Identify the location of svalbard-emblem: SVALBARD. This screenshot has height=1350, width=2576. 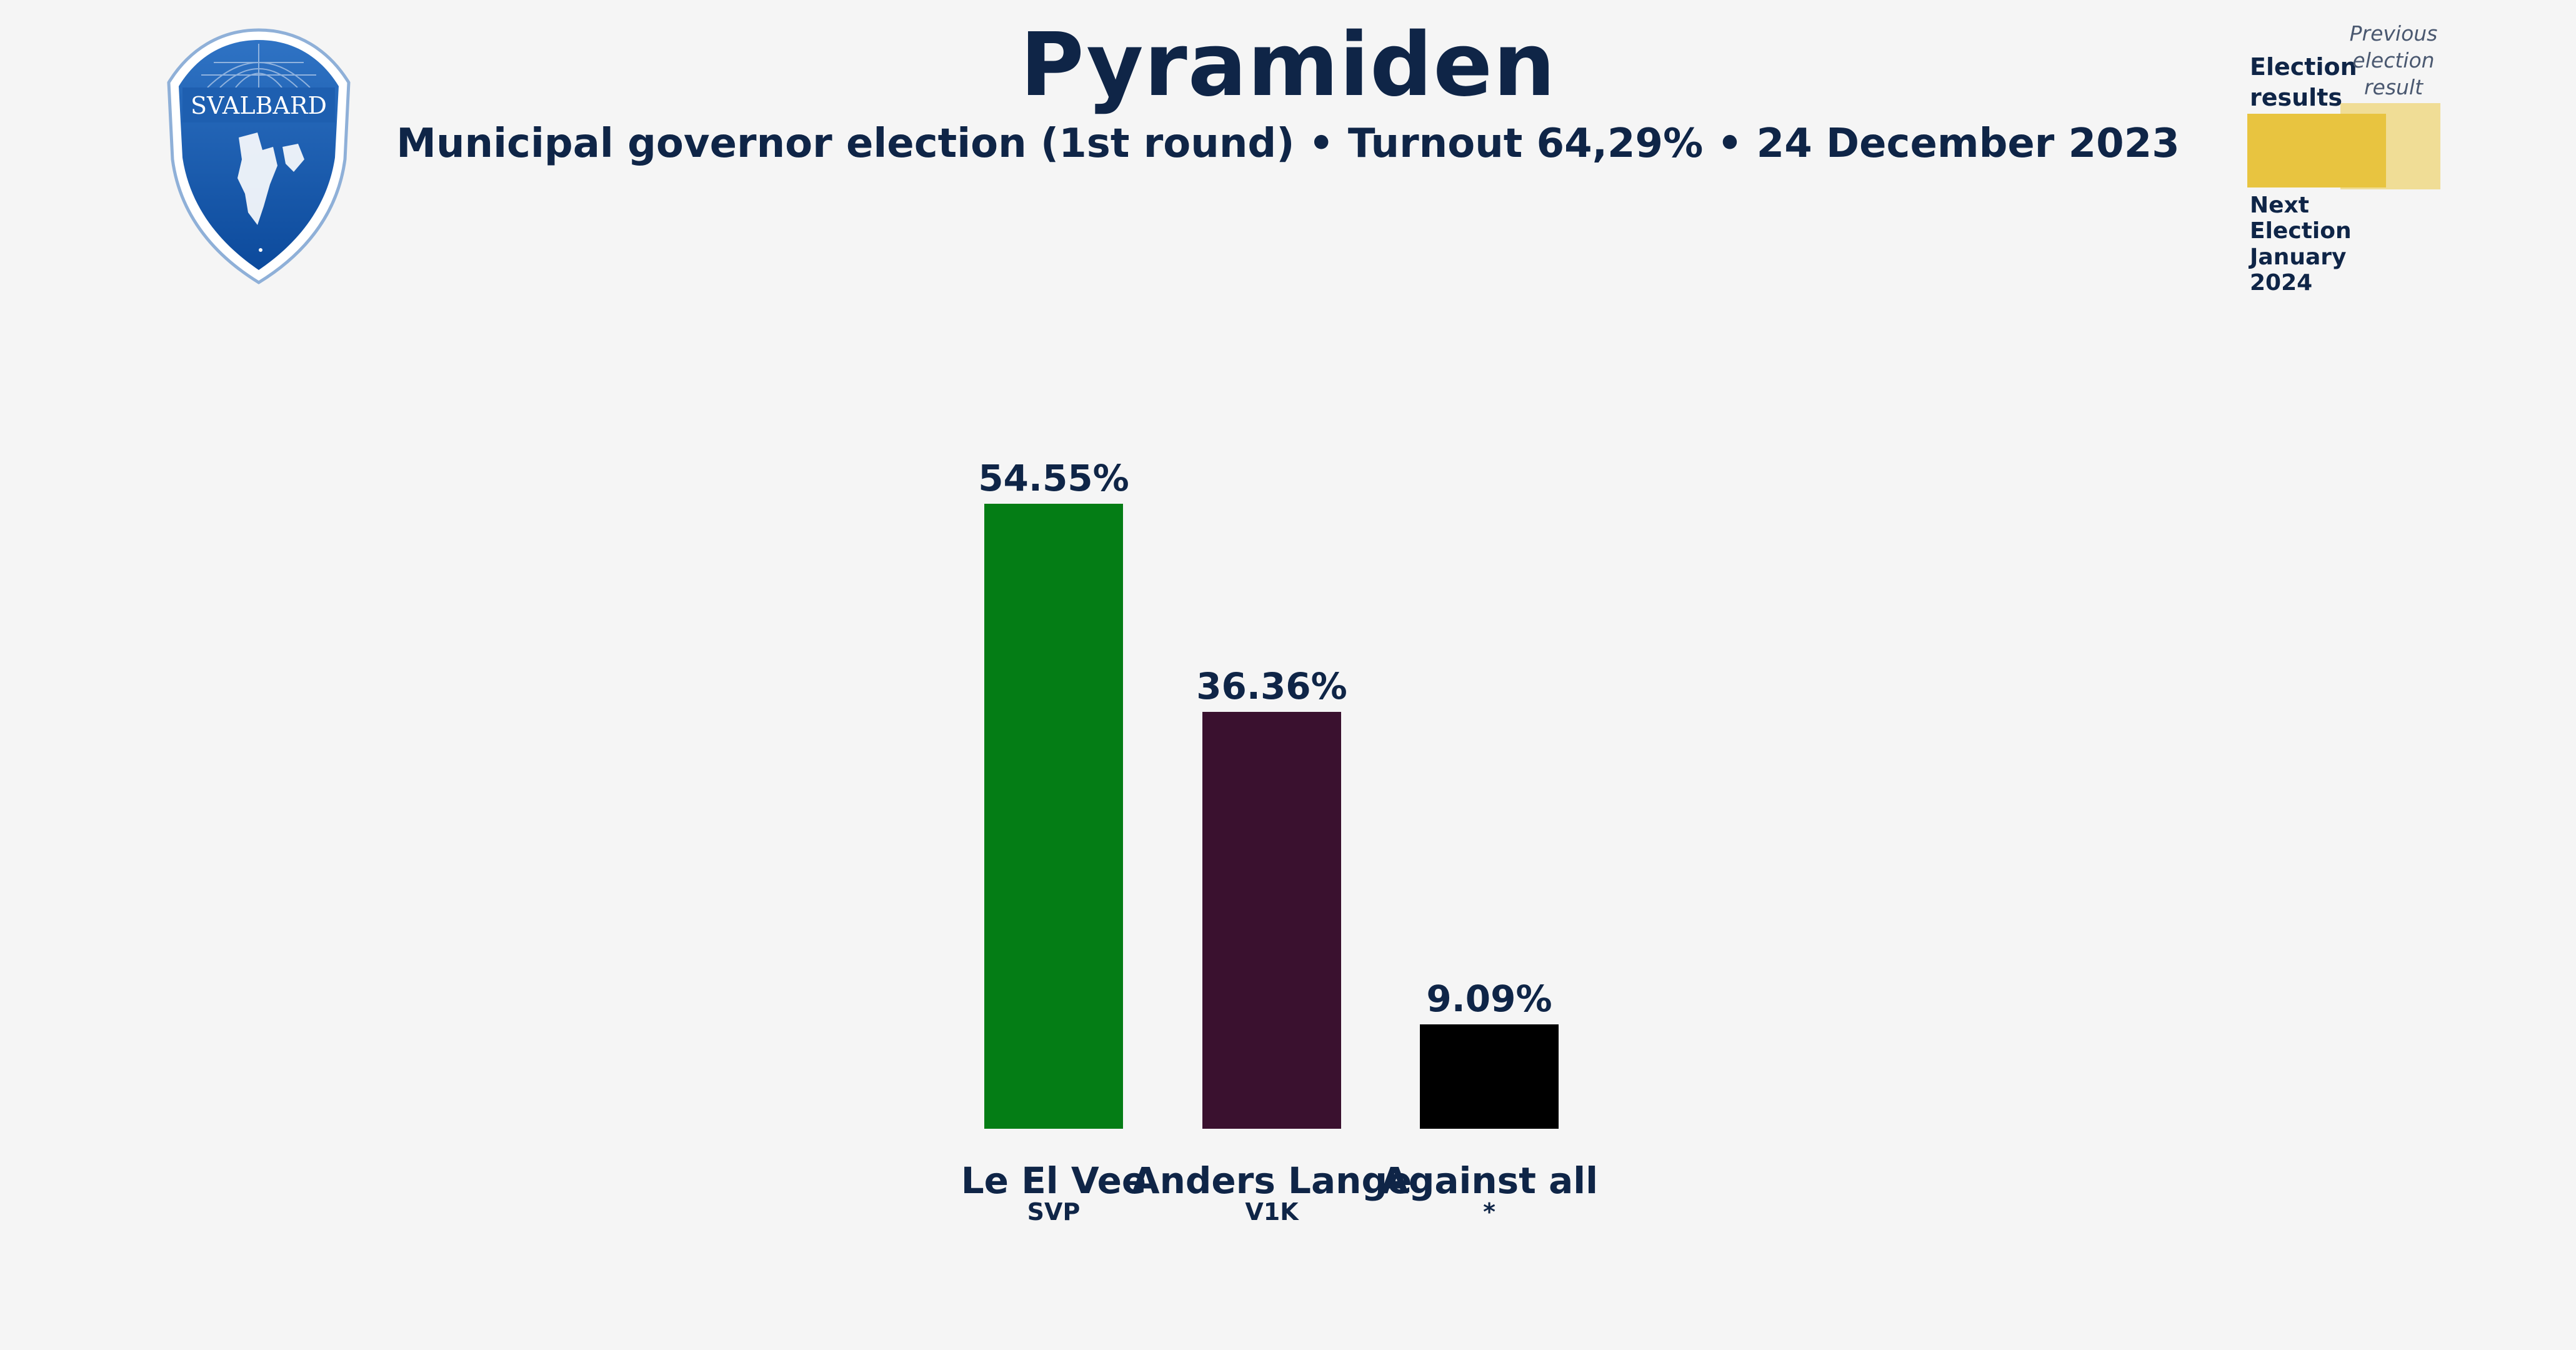
(259, 156).